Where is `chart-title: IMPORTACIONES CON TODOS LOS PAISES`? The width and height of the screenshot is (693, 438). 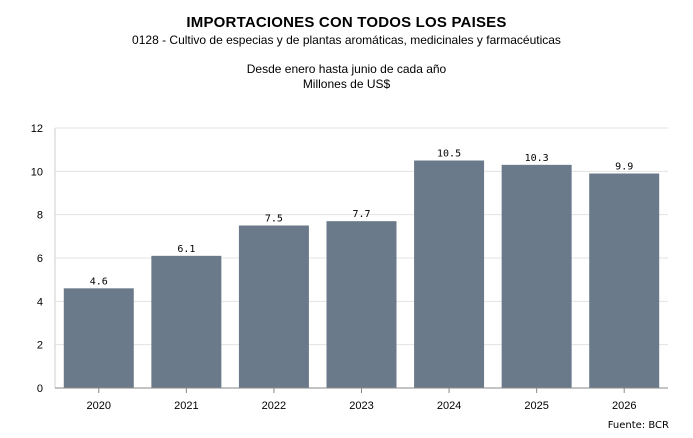
chart-title: IMPORTACIONES CON TODOS LOS PAISES is located at coordinates (346, 22).